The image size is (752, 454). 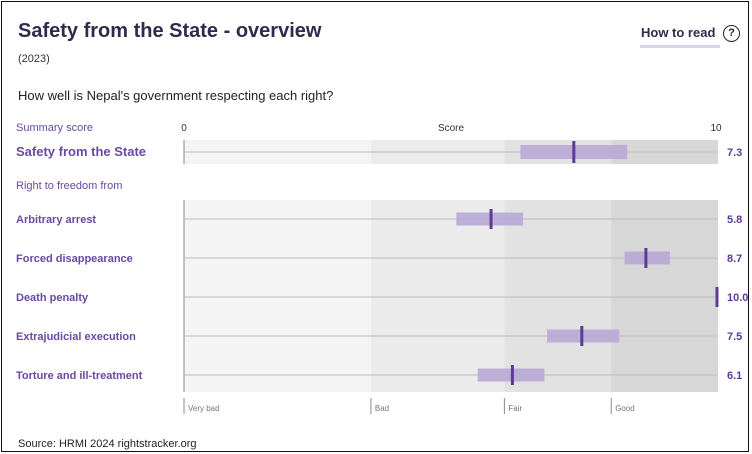 What do you see at coordinates (34, 59) in the screenshot?
I see `year-label: (2023)` at bounding box center [34, 59].